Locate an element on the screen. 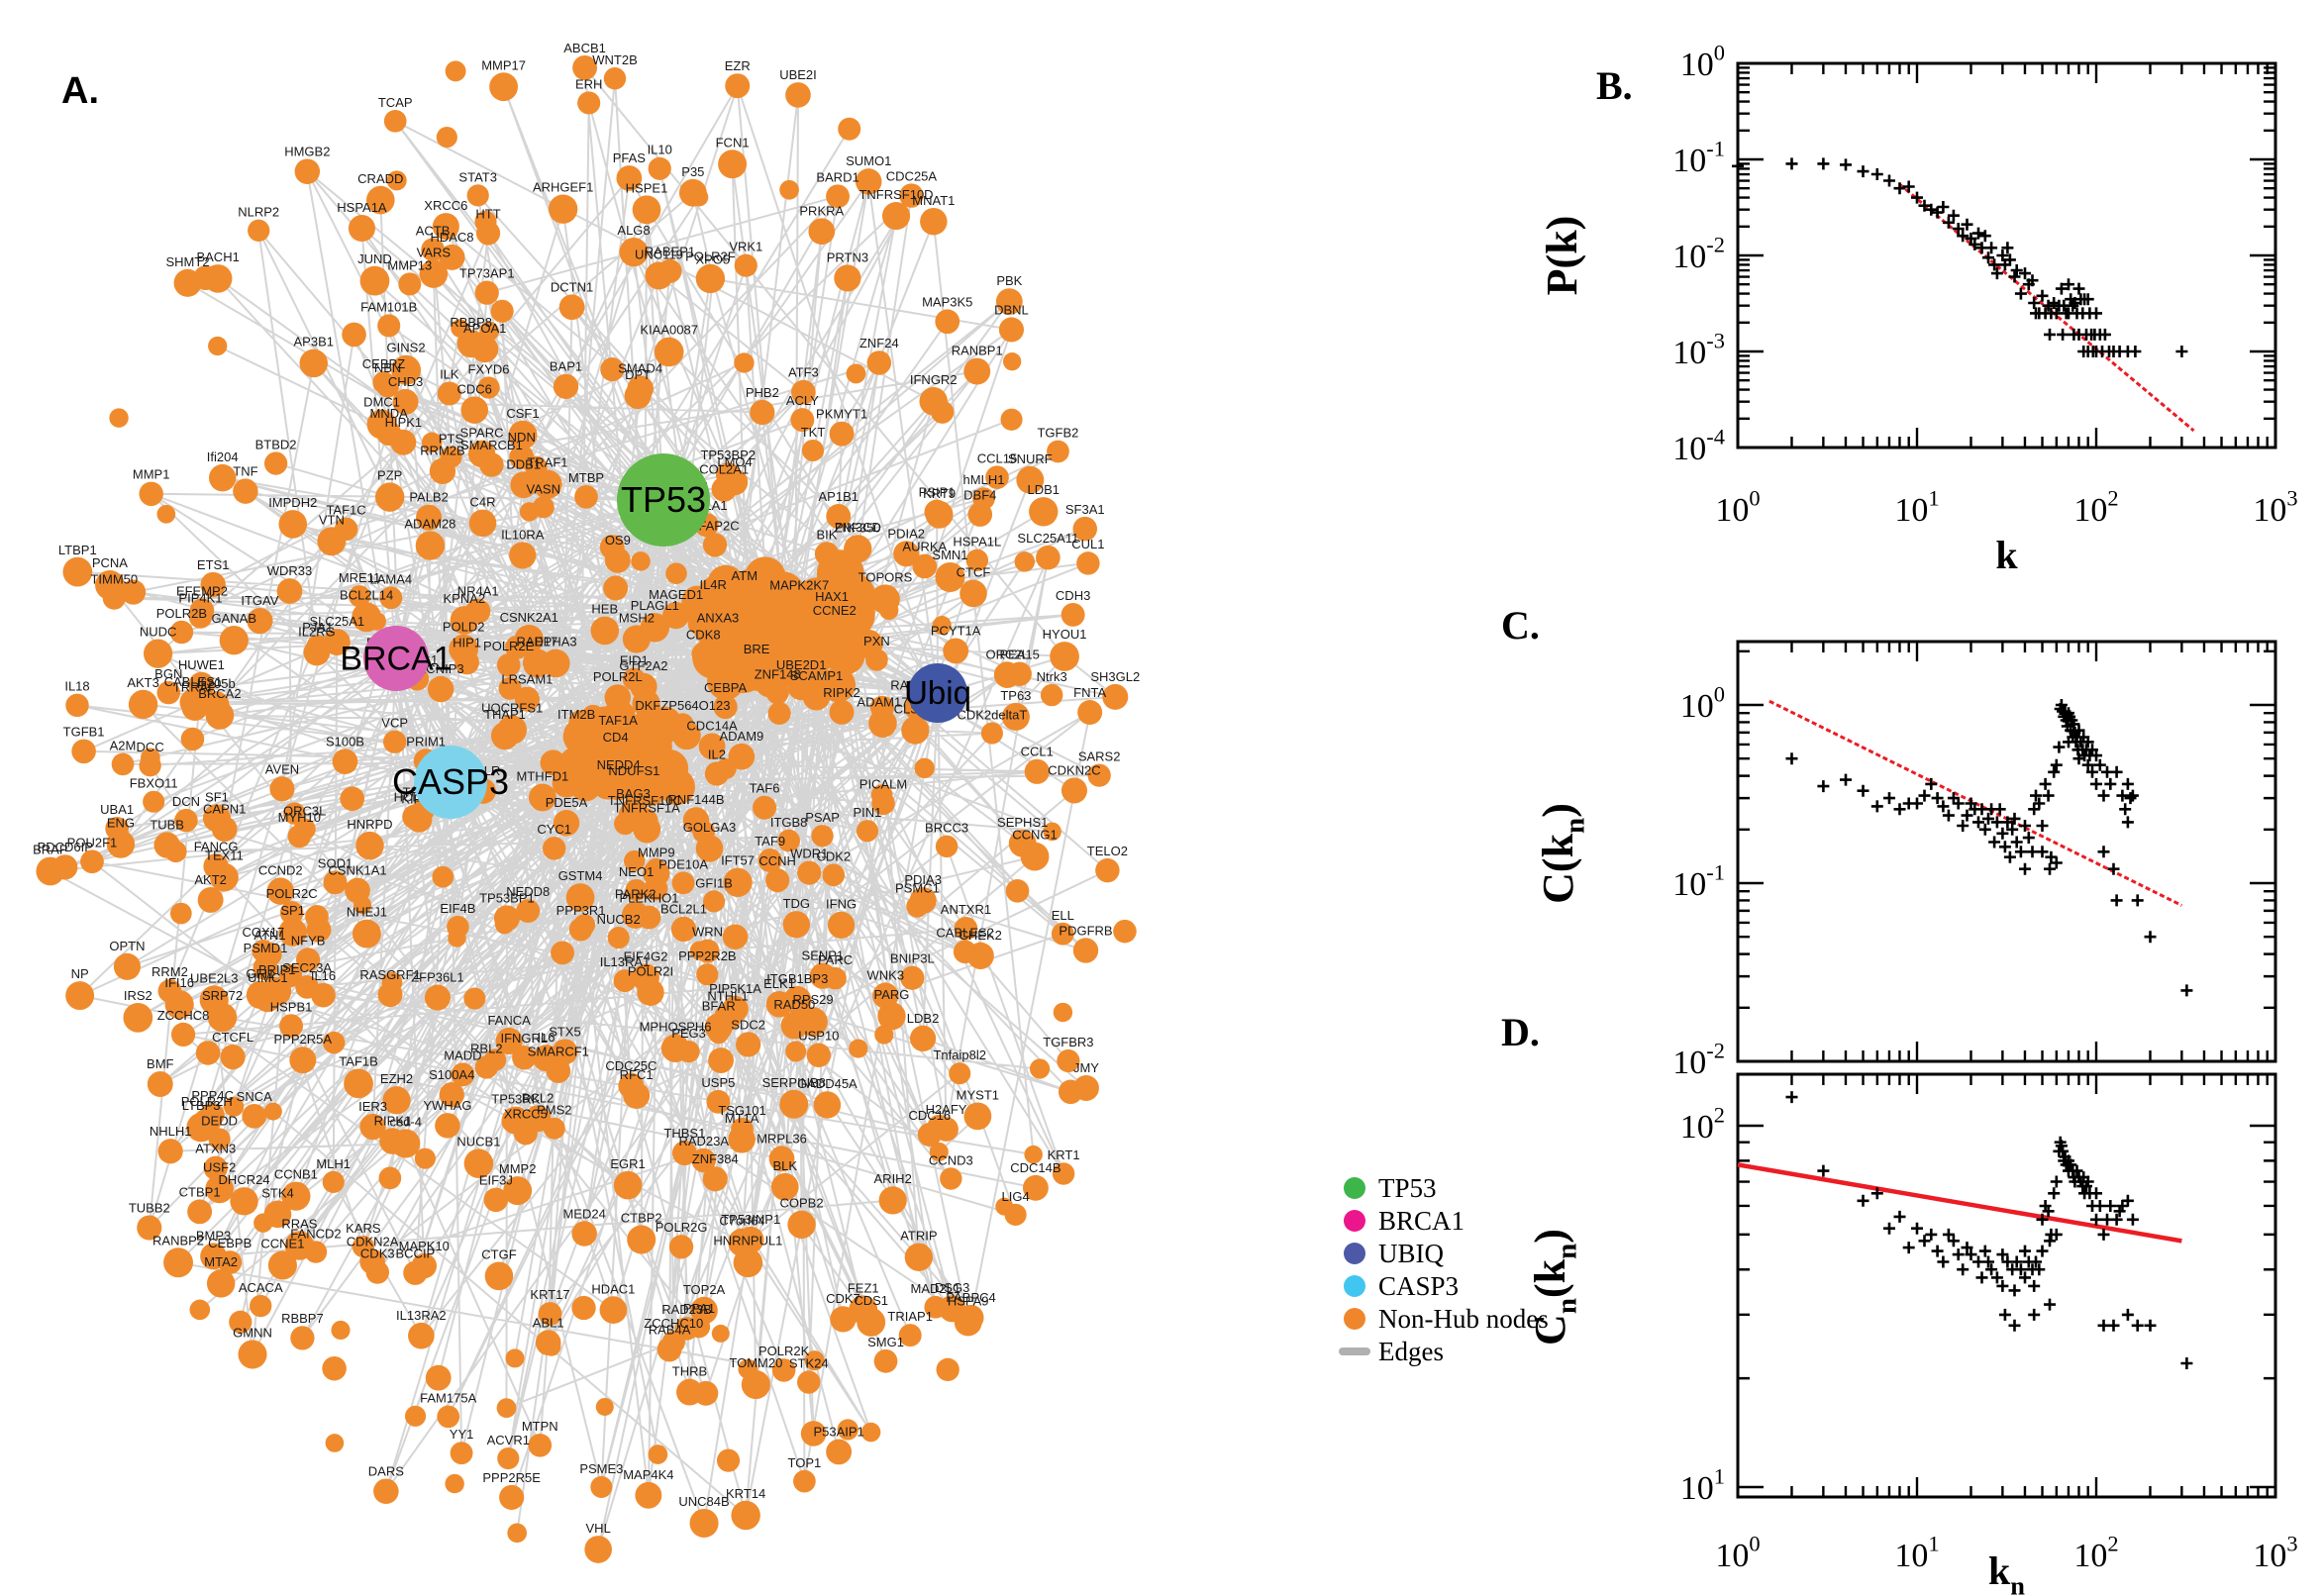 This screenshot has width=2323, height=1596. network-node-label: HIP1 is located at coordinates (467, 643).